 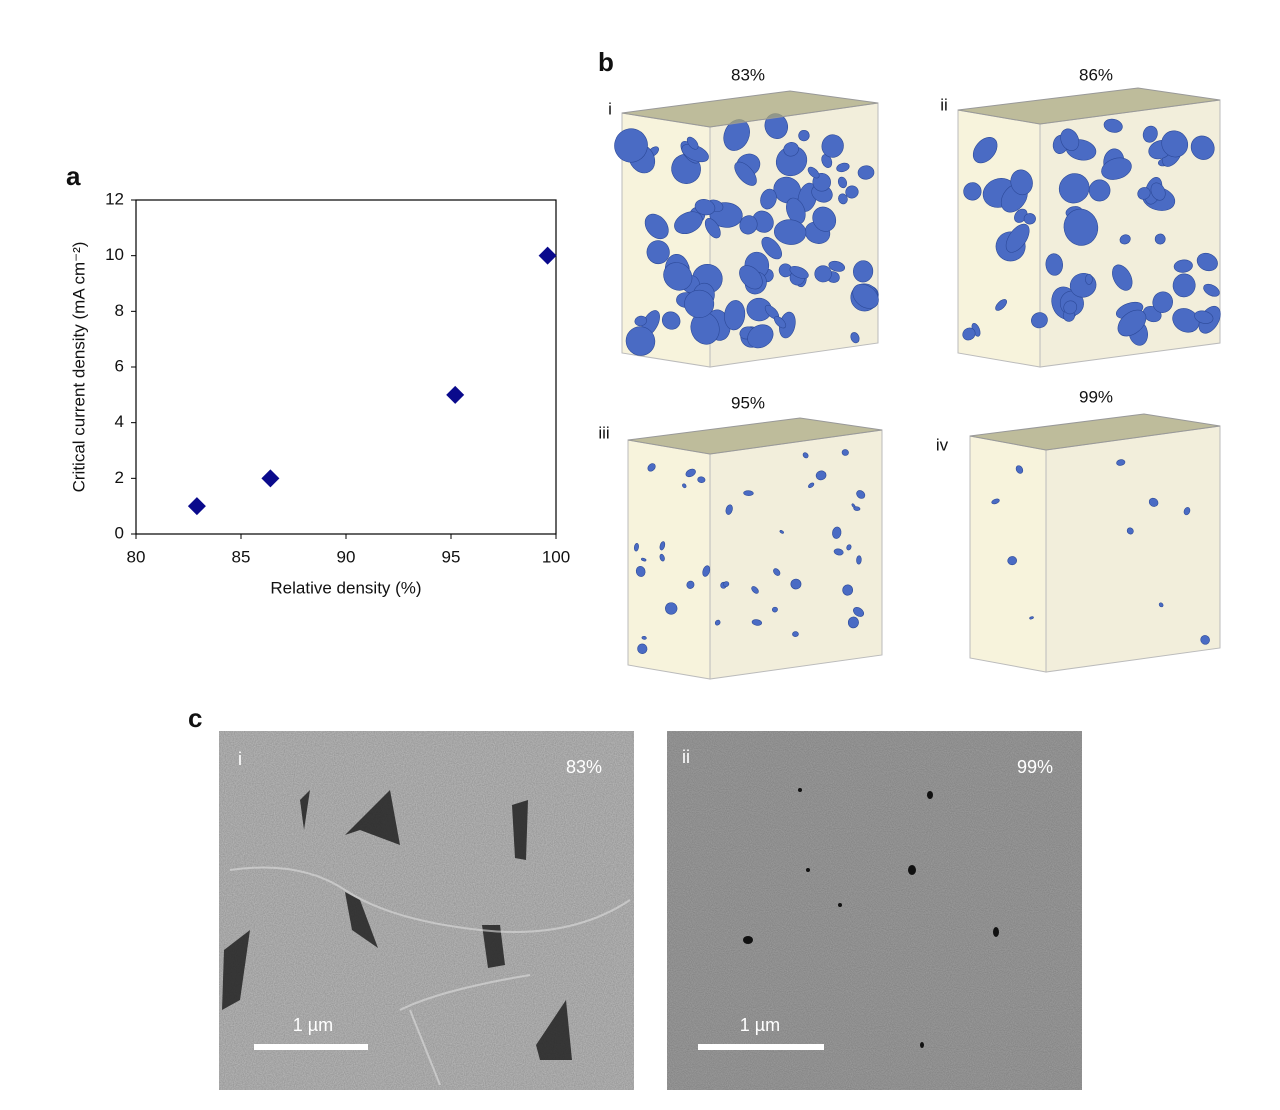 What do you see at coordinates (114, 198) in the screenshot?
I see `y-tick-label: 12` at bounding box center [114, 198].